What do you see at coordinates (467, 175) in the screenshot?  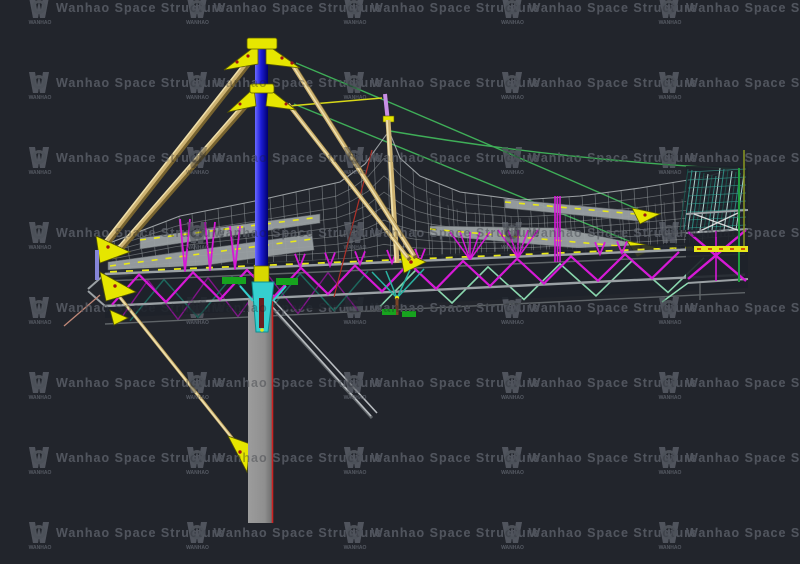 I see `stay-cable-green-lower` at bounding box center [467, 175].